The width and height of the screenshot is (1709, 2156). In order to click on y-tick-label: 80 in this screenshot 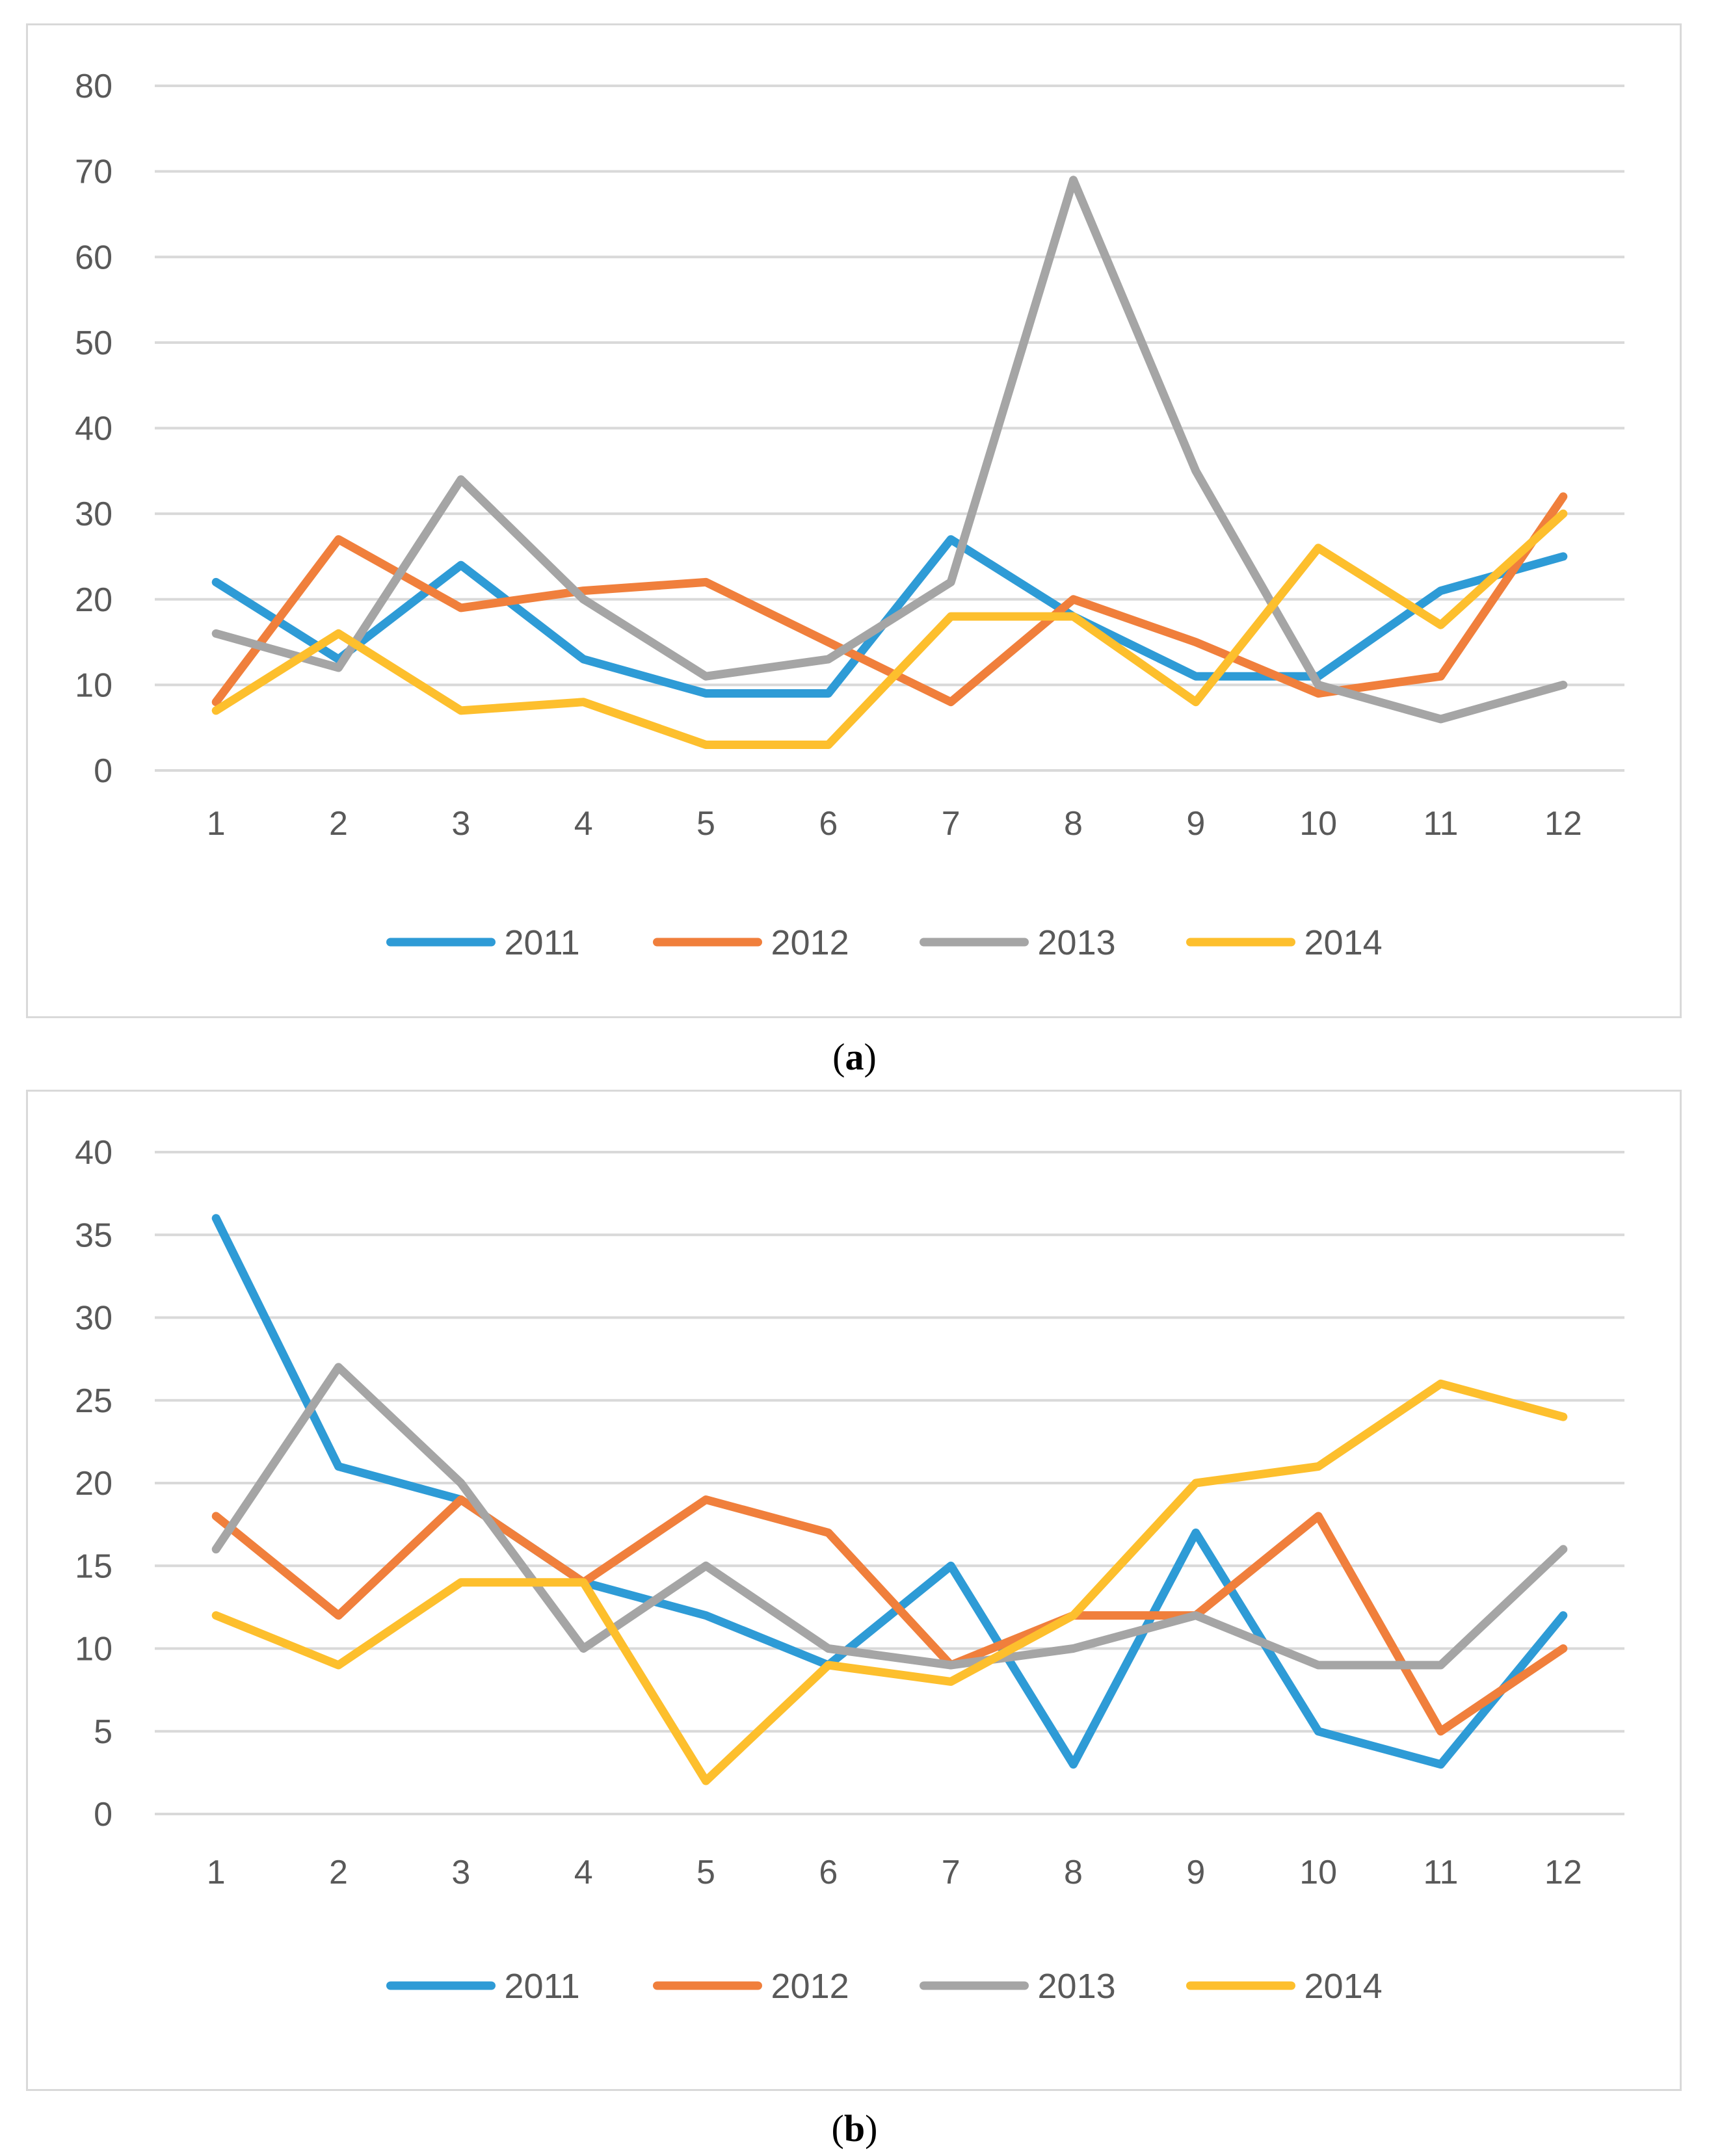, I will do `click(94, 87)`.